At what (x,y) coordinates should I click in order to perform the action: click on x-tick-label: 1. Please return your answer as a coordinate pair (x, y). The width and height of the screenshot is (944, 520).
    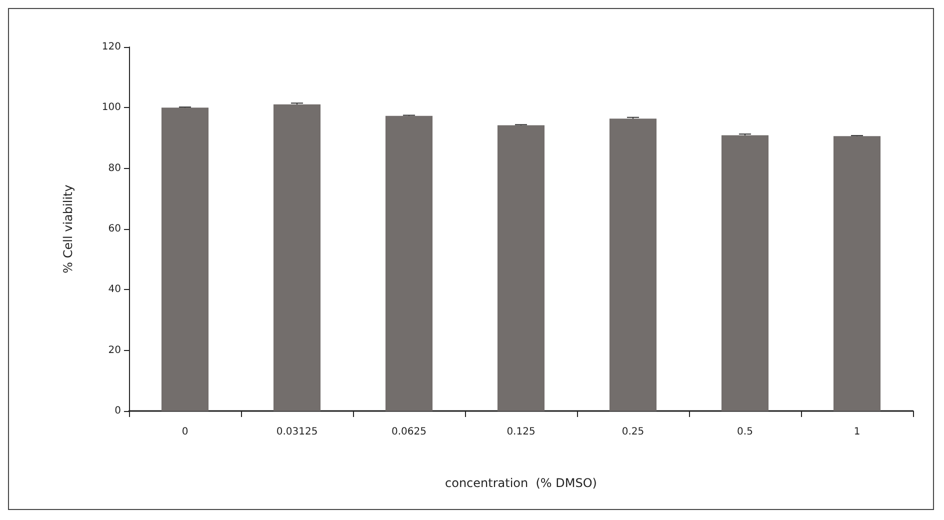
    Looking at the image, I should click on (857, 432).